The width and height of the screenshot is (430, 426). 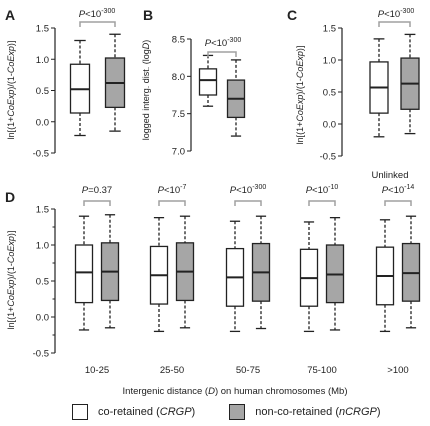 I want to click on legend-co-retained: co-retained (CRGP), so click(x=133, y=412).